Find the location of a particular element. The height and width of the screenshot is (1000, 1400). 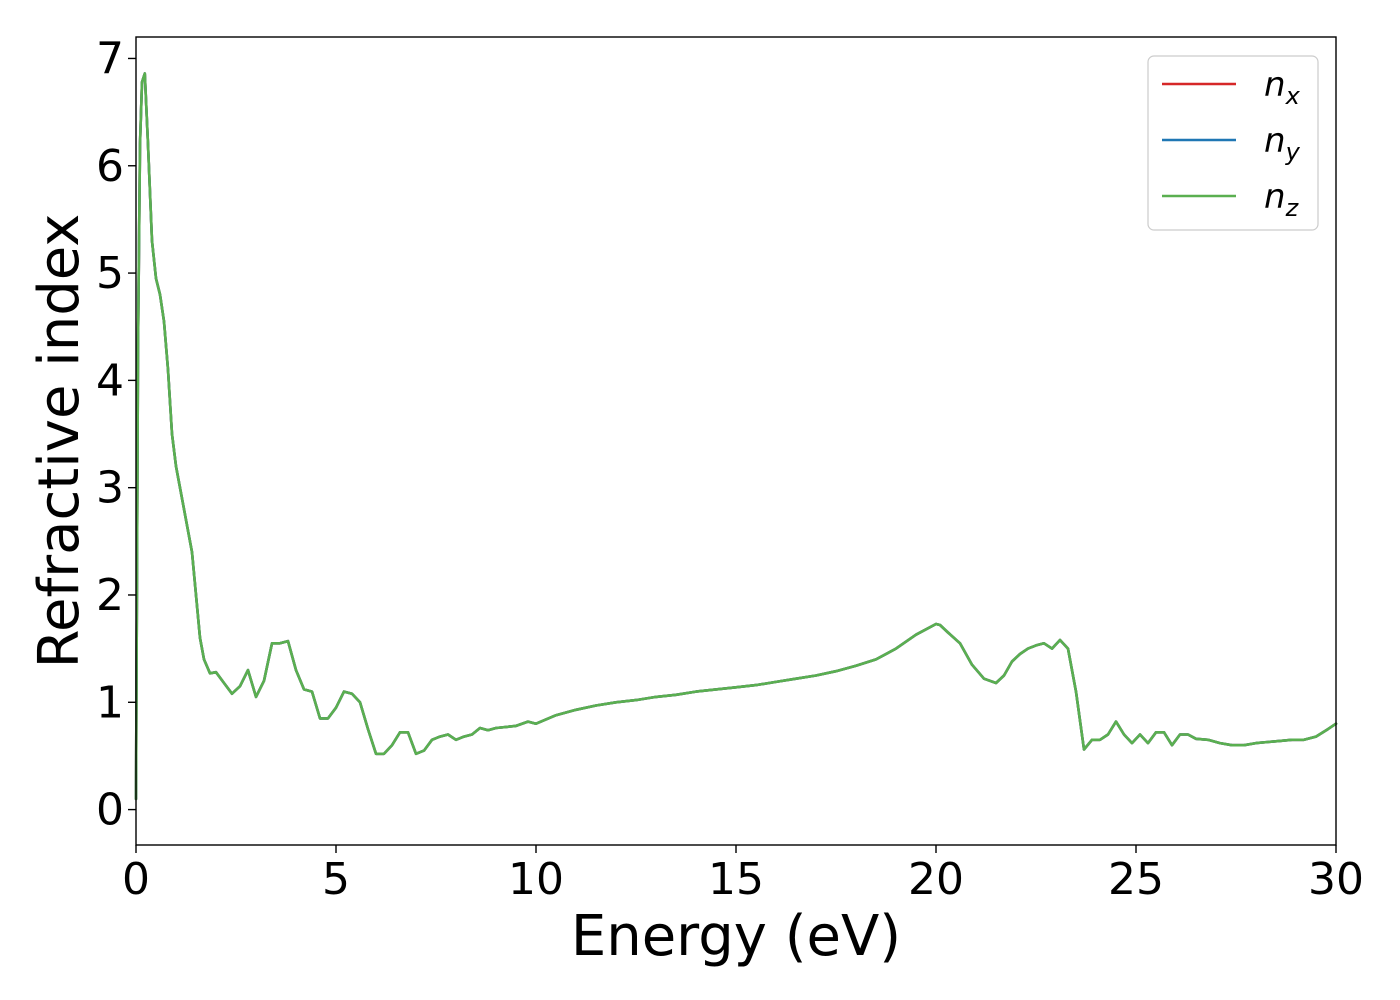

legend-box is located at coordinates (1233, 143).